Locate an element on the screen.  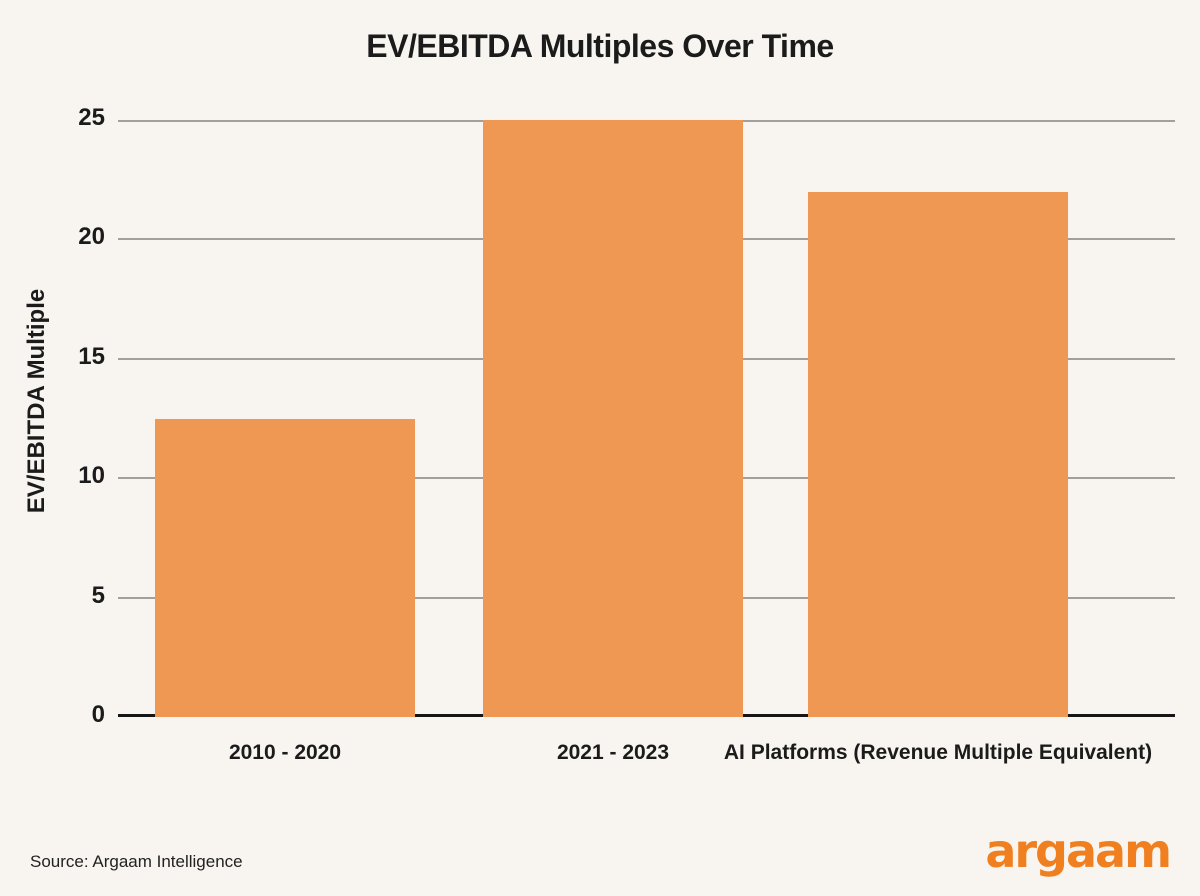
y-tick-label-0: 0 is located at coordinates (98, 714).